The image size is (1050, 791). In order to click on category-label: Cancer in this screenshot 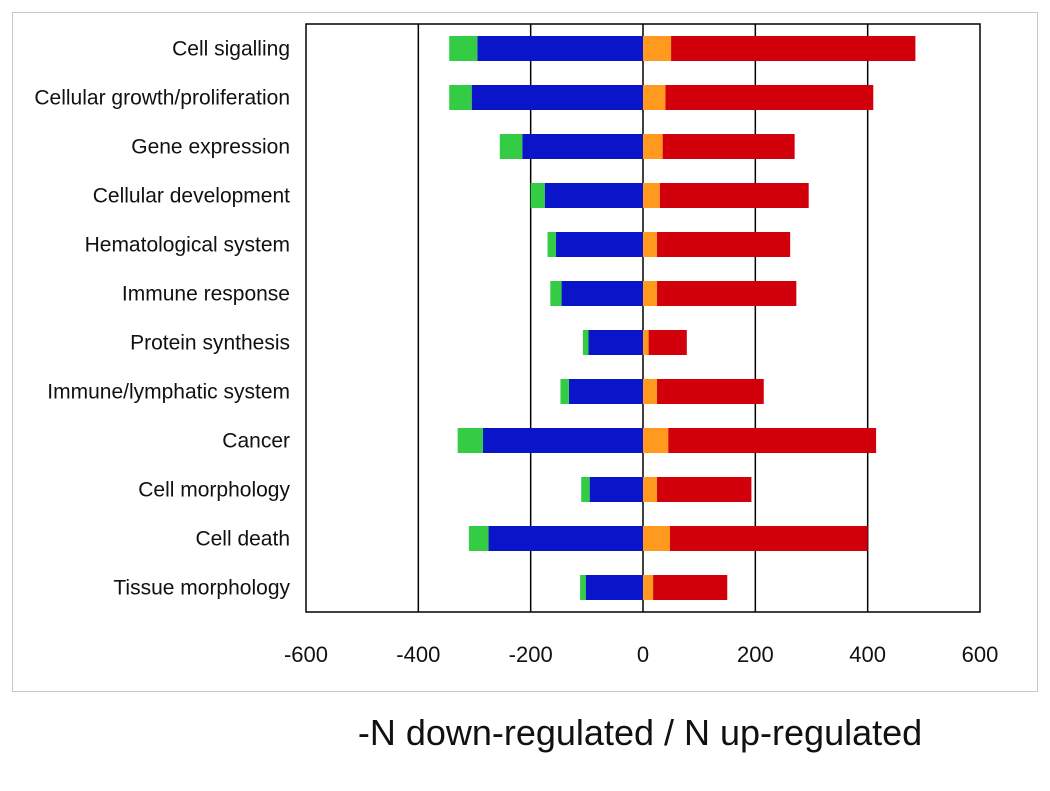, I will do `click(256, 441)`.